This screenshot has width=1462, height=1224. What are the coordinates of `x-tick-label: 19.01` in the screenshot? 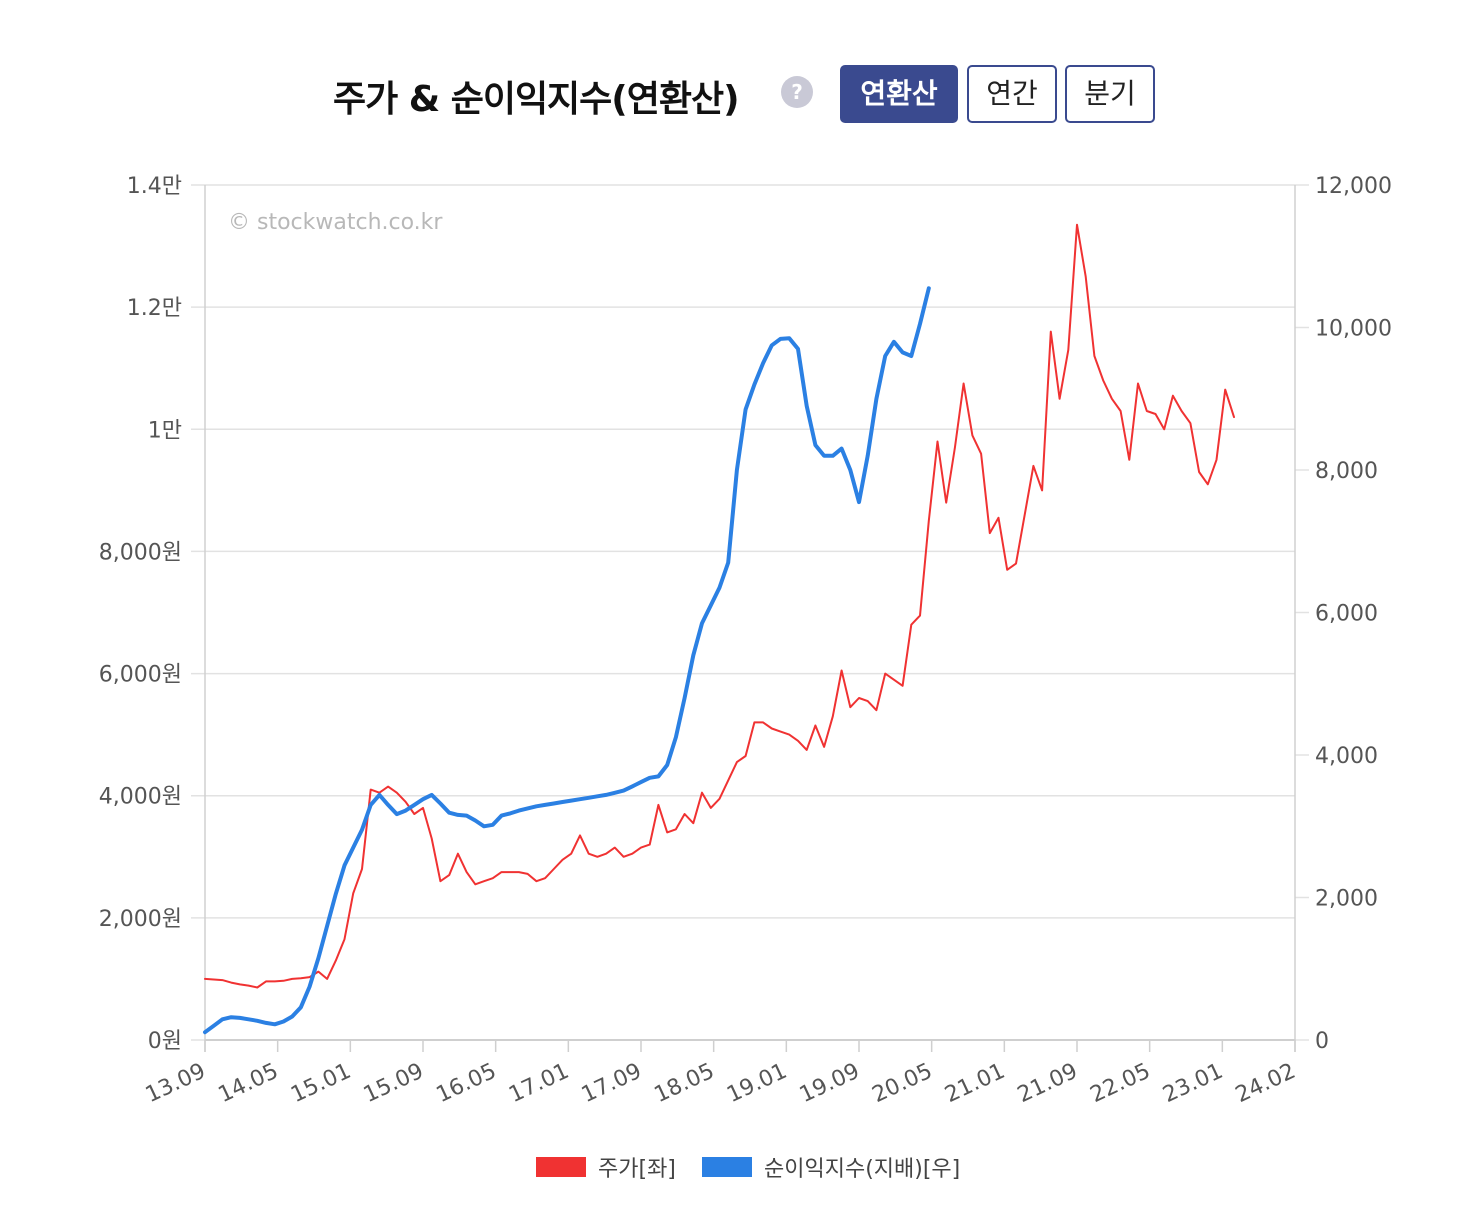 It's located at (757, 1083).